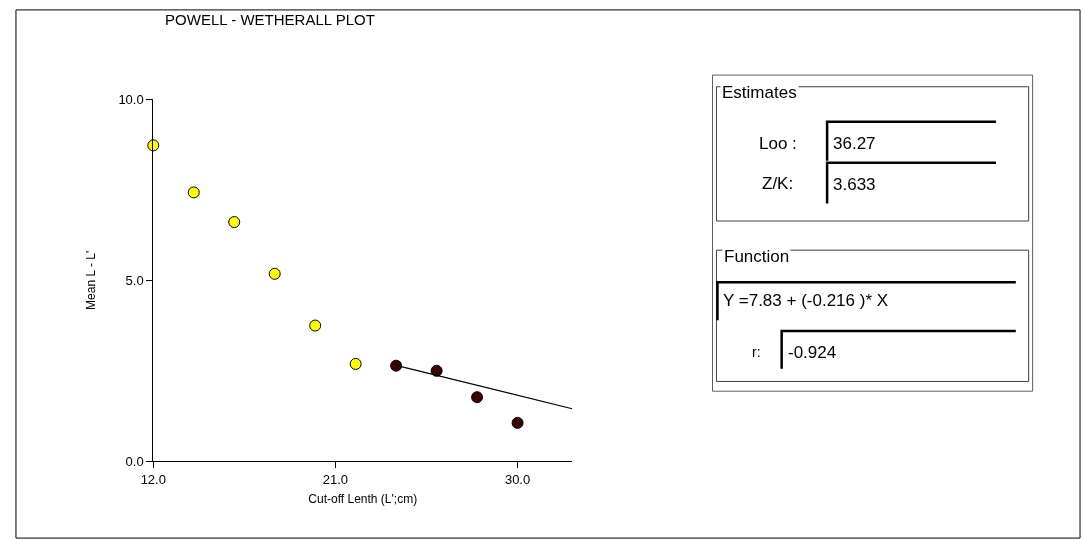  I want to click on text: Y =7.83 + (-0.216 )* X, so click(806, 300).